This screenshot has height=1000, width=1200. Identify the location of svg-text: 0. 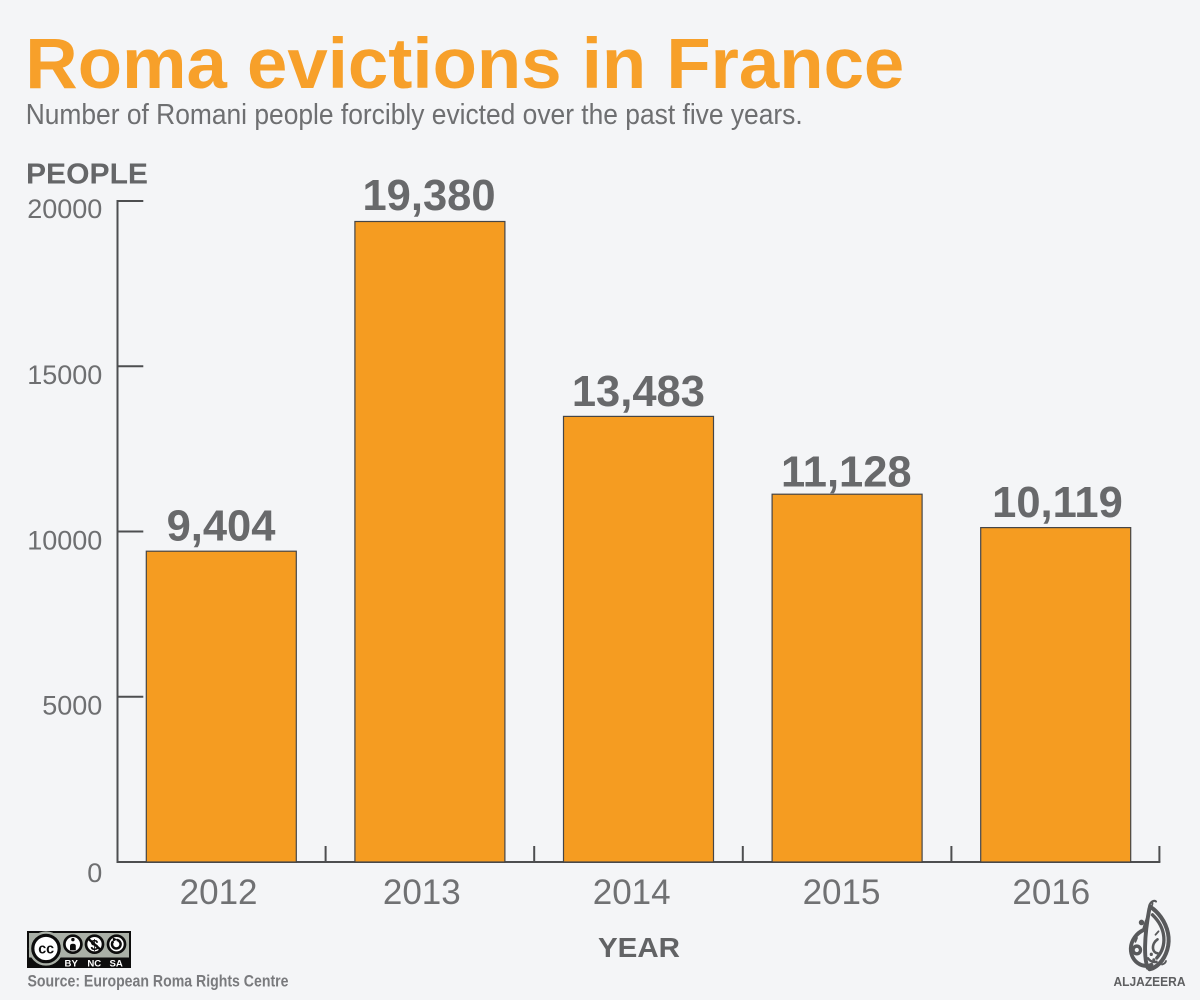
(94, 873).